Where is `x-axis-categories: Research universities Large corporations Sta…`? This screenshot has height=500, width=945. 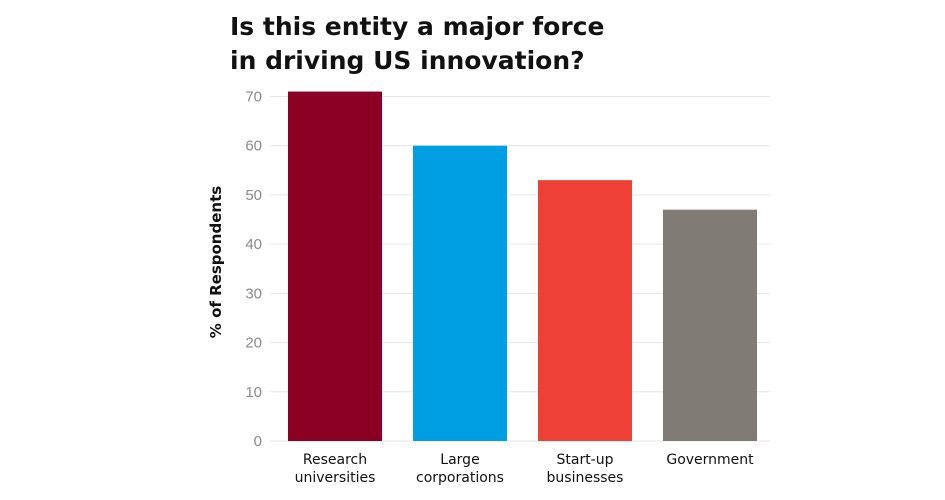 x-axis-categories: Research universities Large corporations Sta… is located at coordinates (525, 469).